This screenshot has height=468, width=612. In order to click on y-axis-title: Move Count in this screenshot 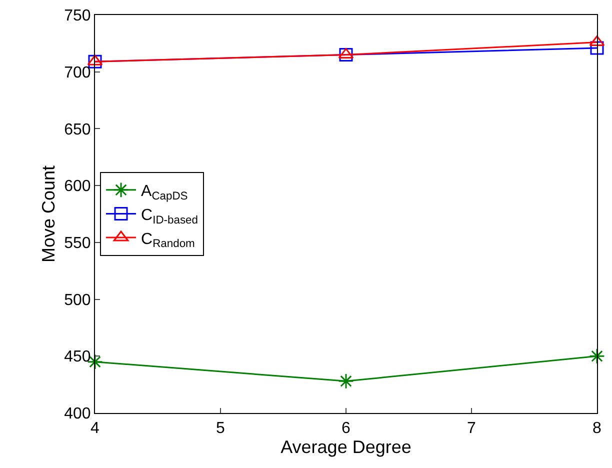, I will do `click(48, 214)`.